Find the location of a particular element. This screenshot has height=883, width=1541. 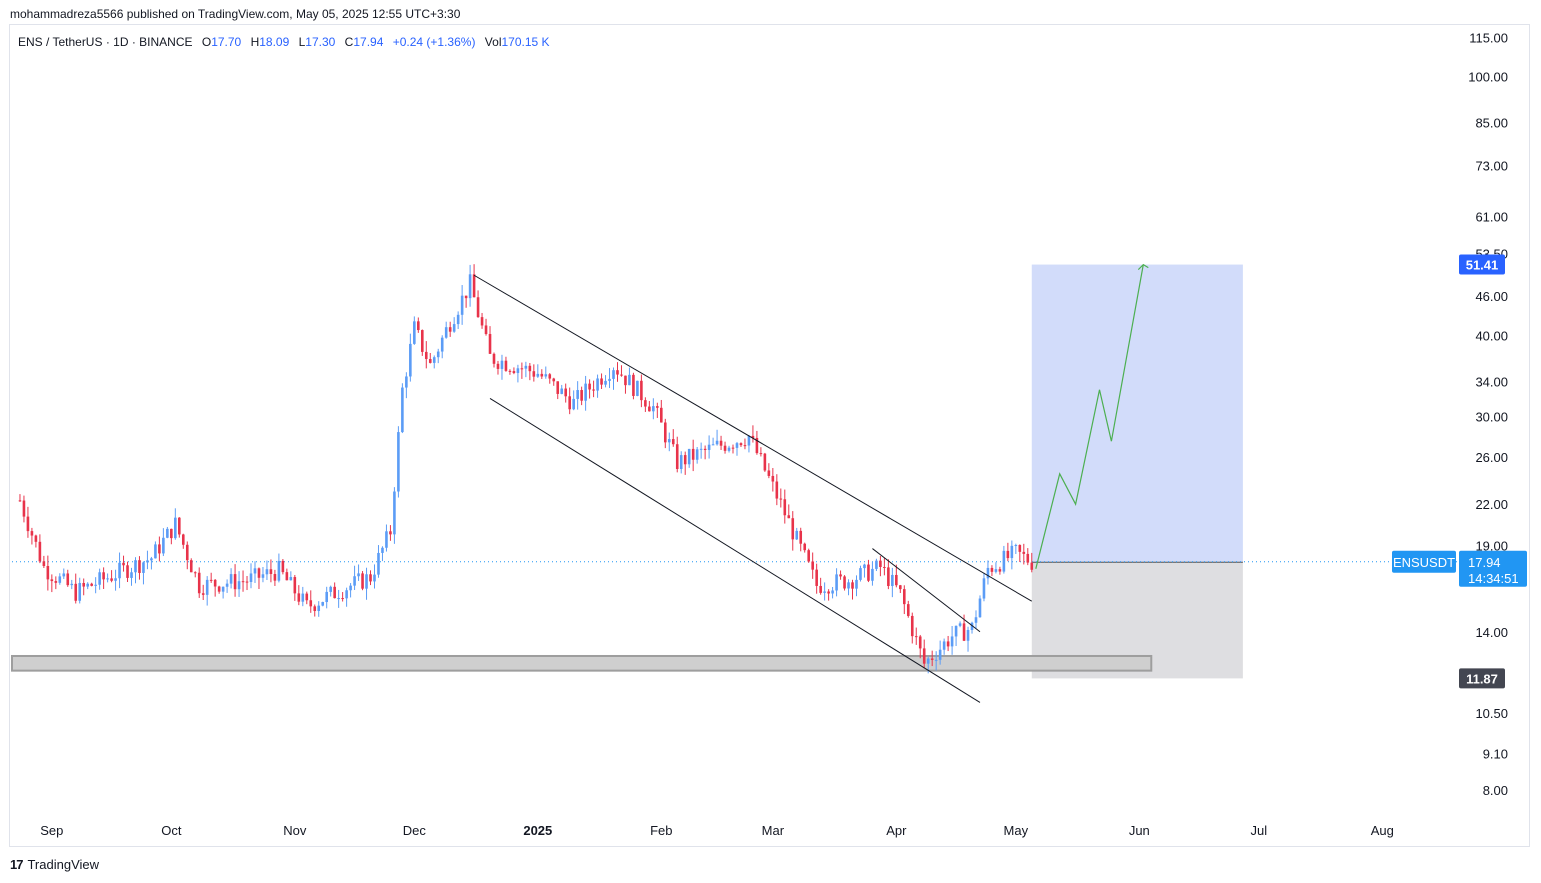

legend-open-label: O is located at coordinates (206, 42).